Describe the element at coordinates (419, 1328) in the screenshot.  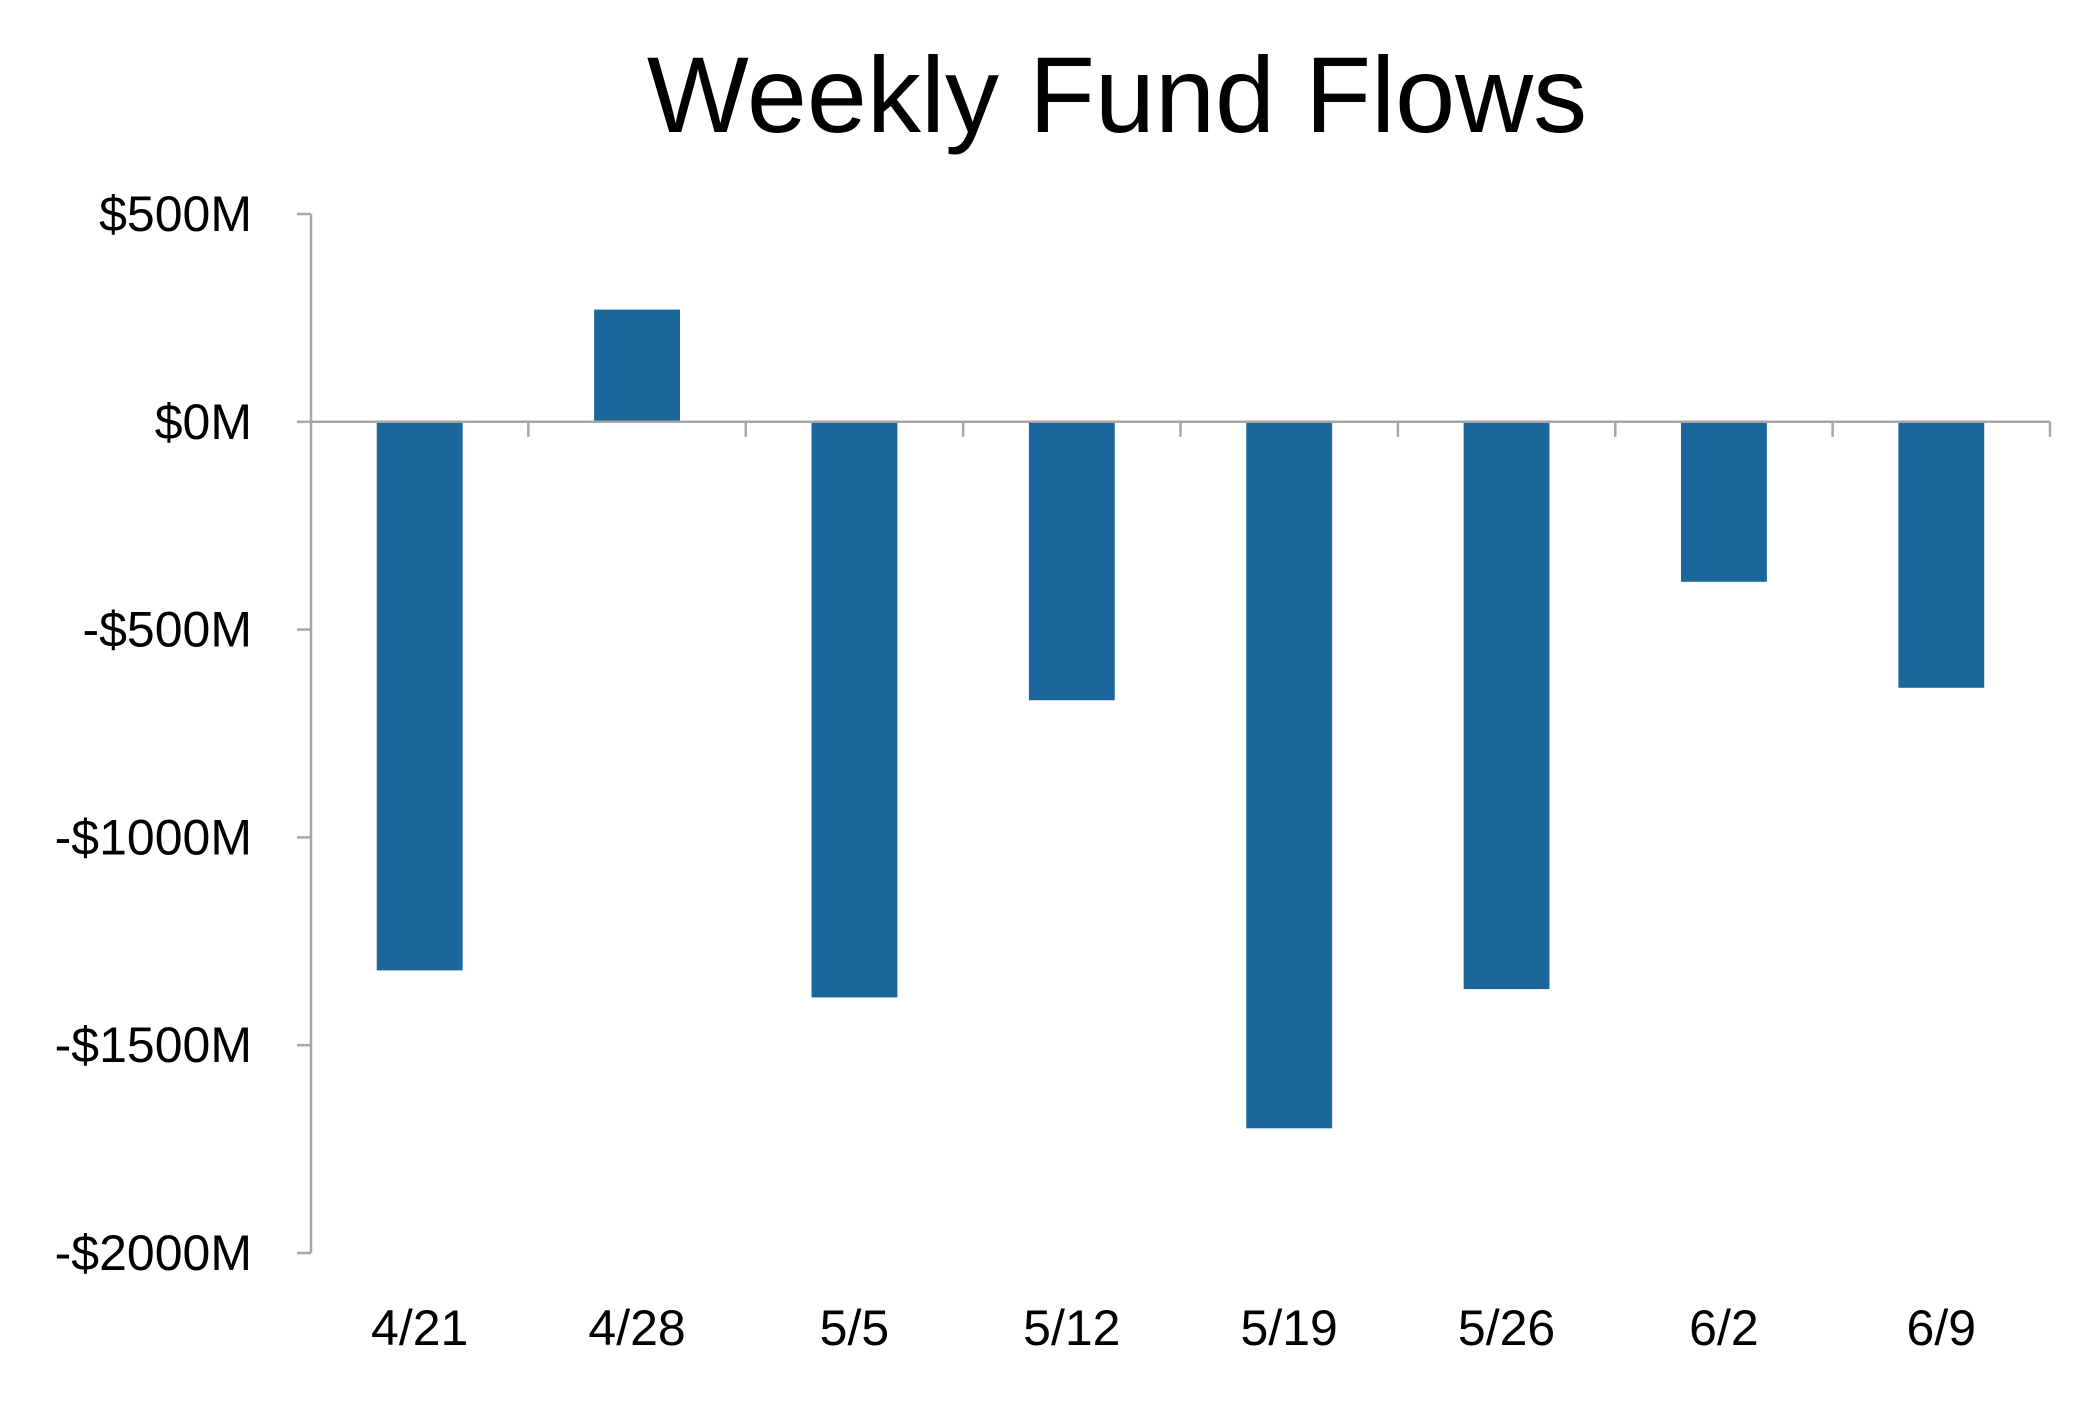
I see `x-tick-label: 4/21` at that location.